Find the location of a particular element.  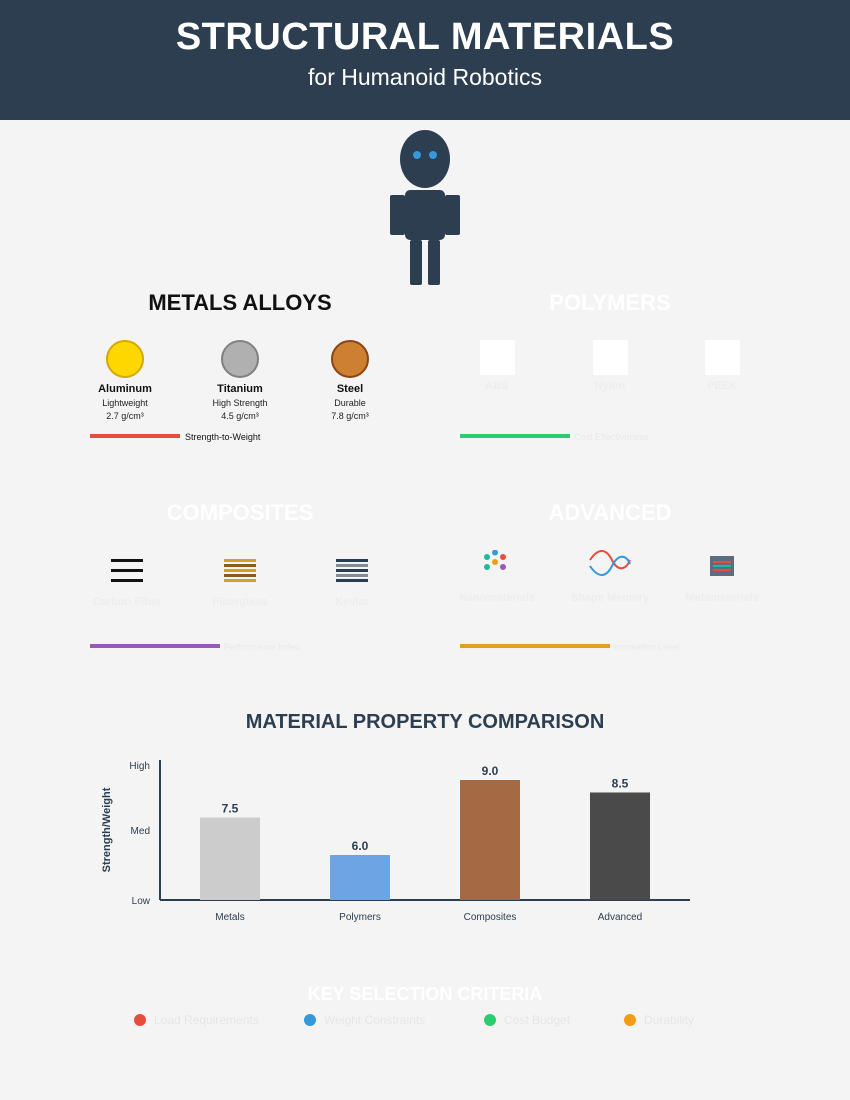

bar-value-label: 6.0 is located at coordinates (360, 846).